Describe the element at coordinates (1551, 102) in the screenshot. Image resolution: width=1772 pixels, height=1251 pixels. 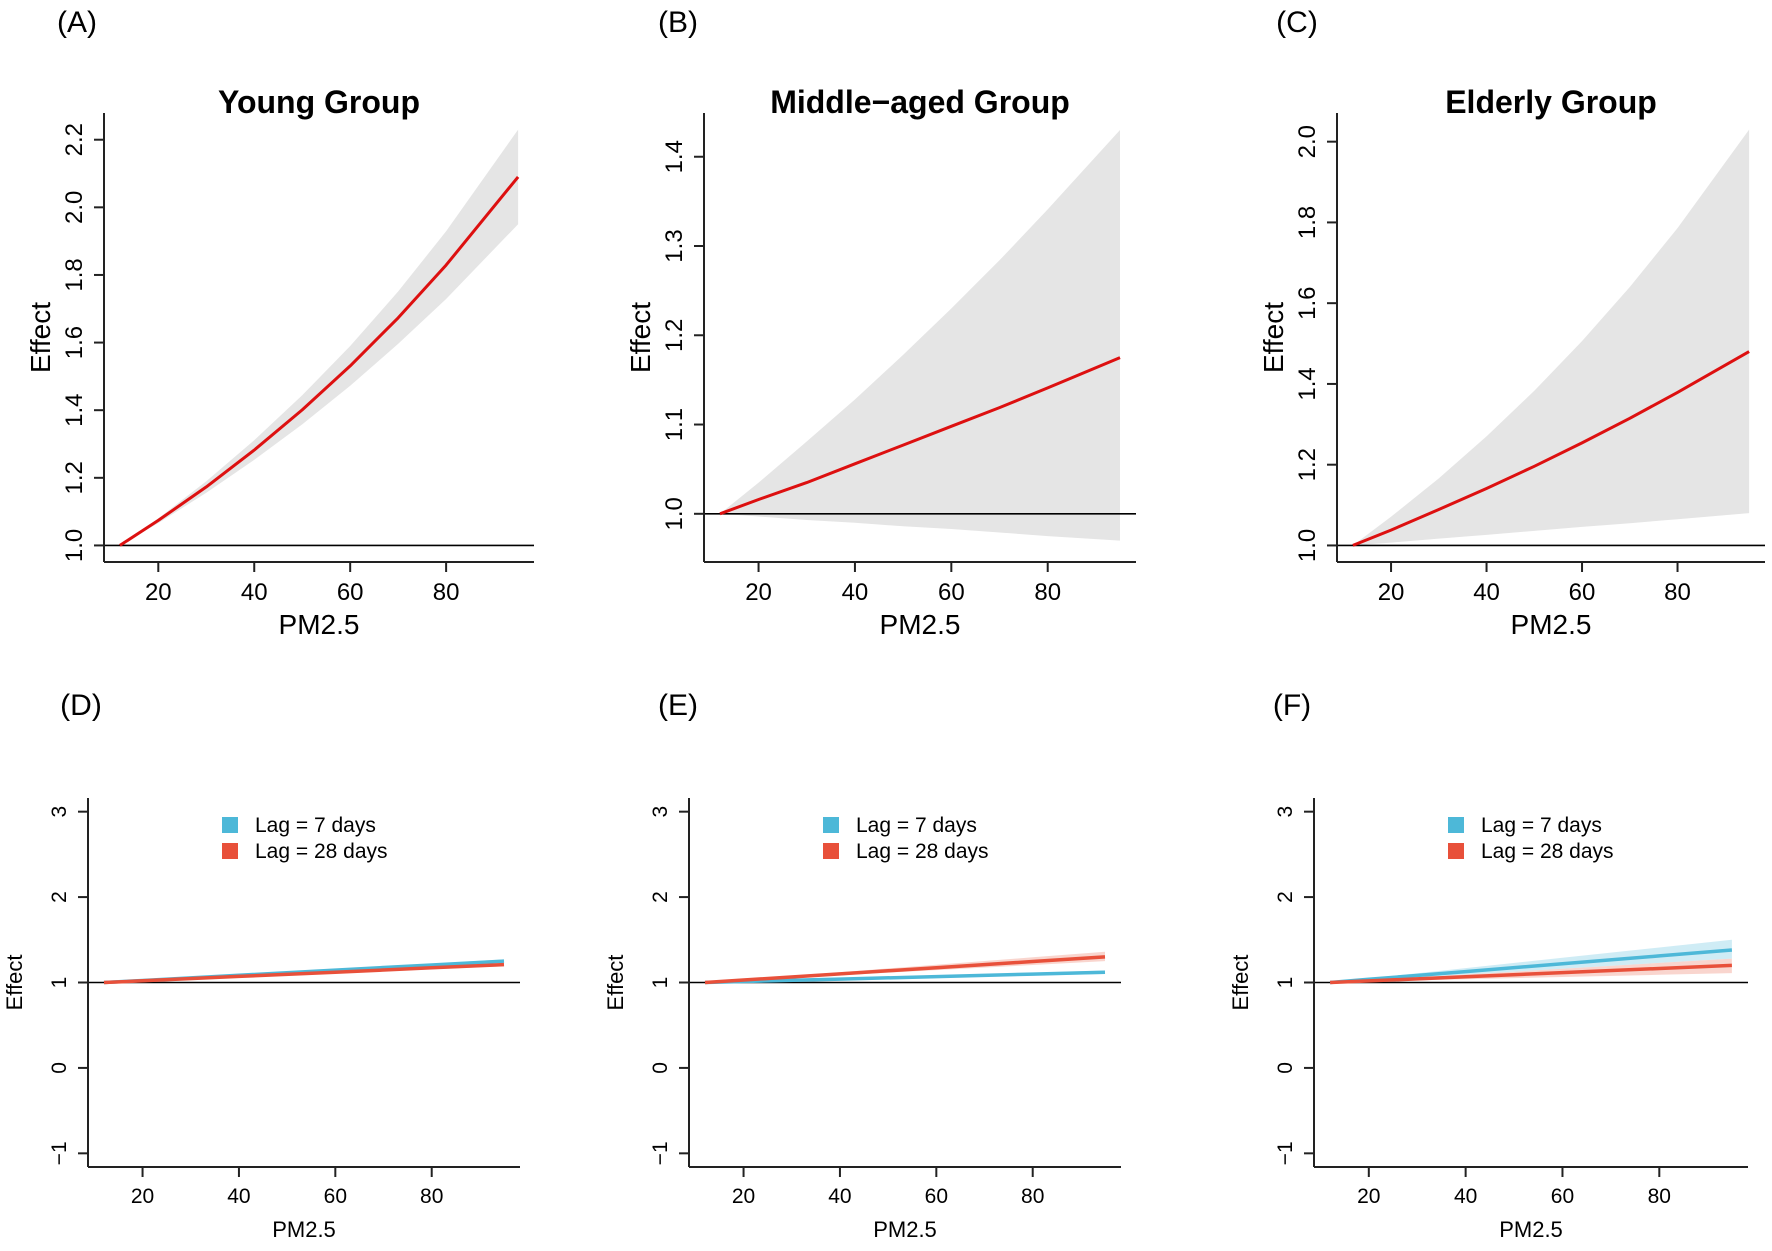
I see `chart-title: Elderly Group` at that location.